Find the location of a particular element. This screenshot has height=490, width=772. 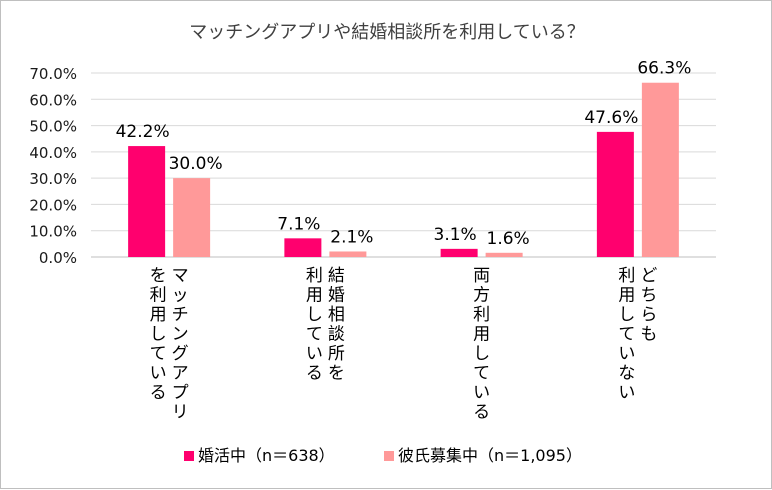

svg-text: マ is located at coordinates (180, 276).